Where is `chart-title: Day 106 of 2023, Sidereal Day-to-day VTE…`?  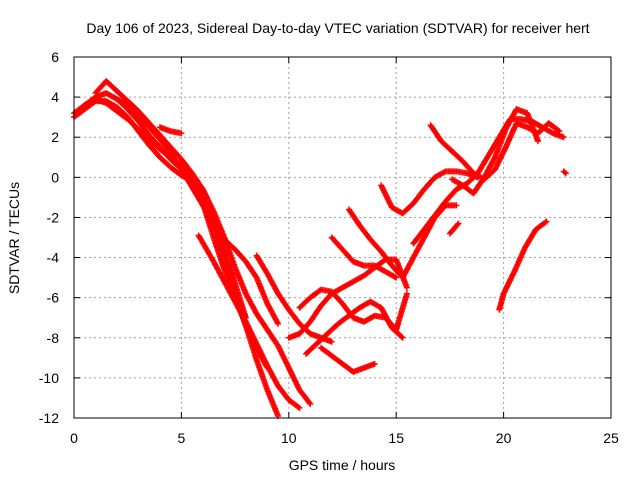 chart-title: Day 106 of 2023, Sidereal Day-to-day VTE… is located at coordinates (337, 28).